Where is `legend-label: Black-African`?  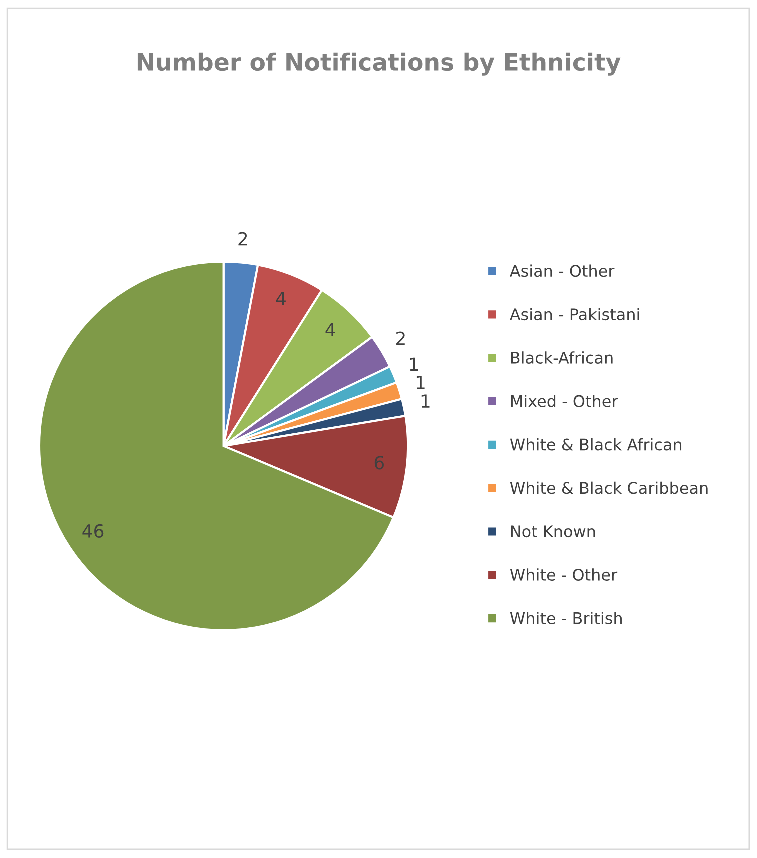
legend-label: Black-African is located at coordinates (562, 358).